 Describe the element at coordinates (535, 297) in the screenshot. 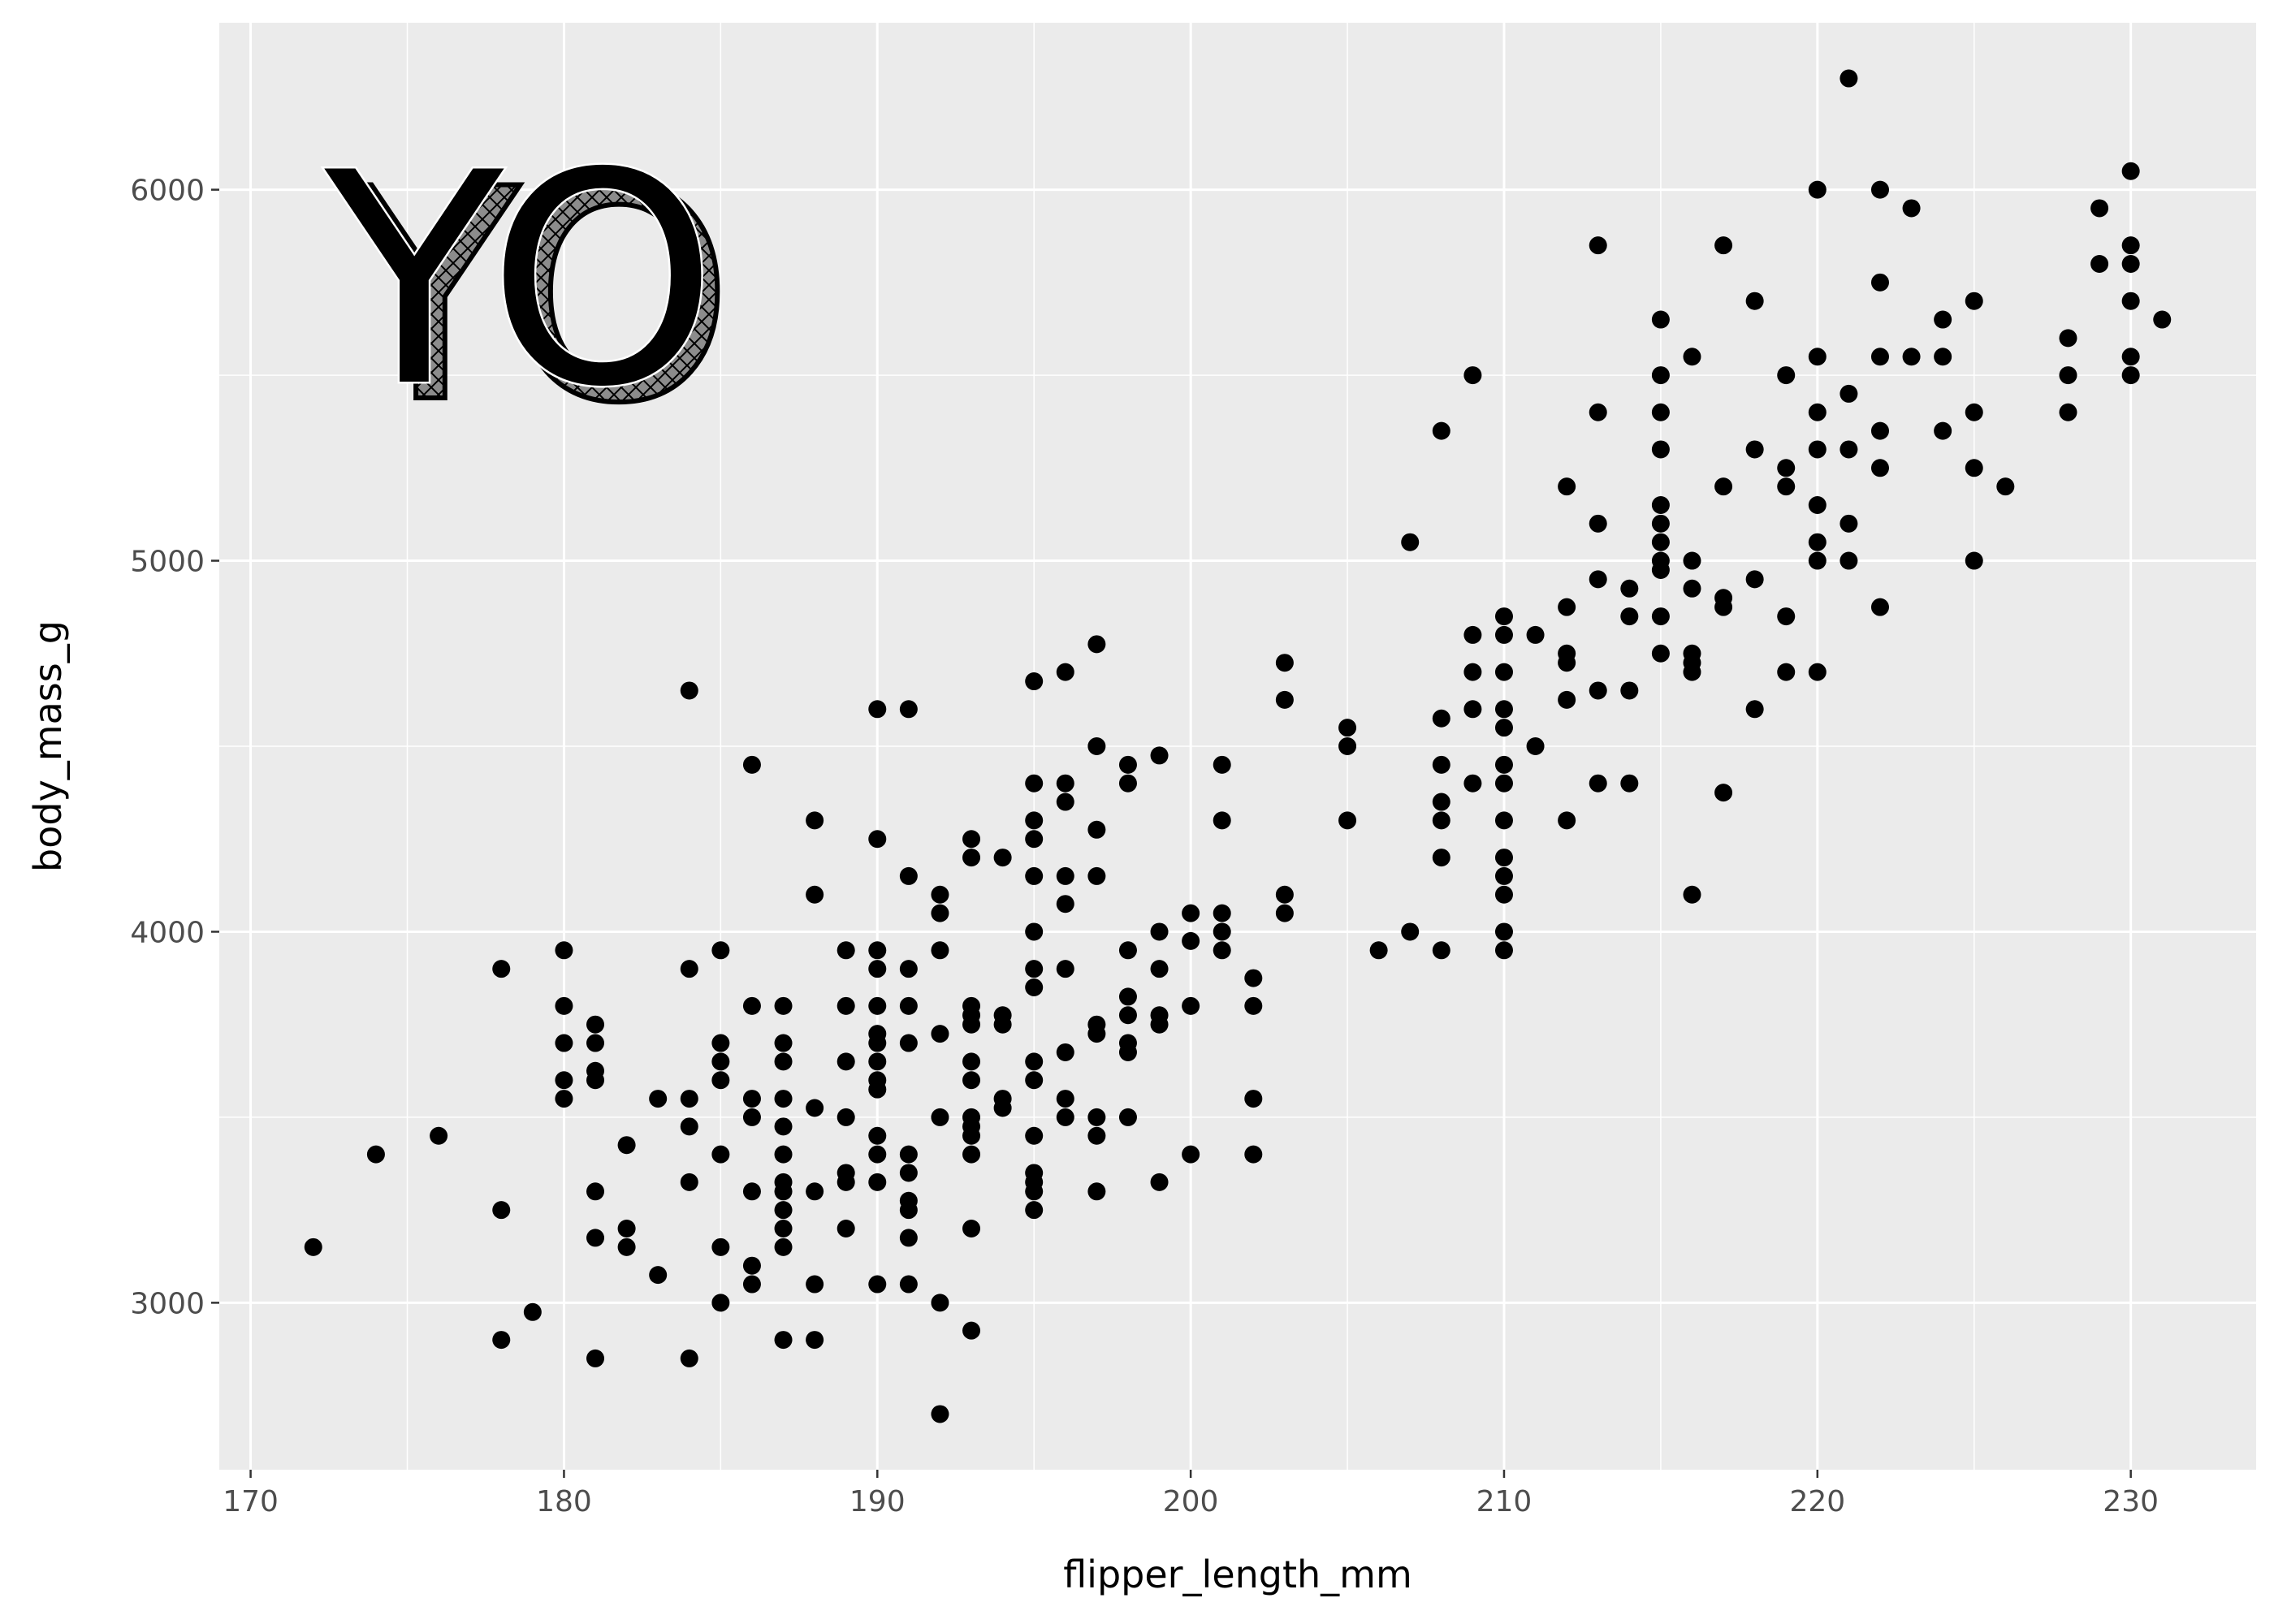

I see `yo-annotation-shadow: YO` at that location.